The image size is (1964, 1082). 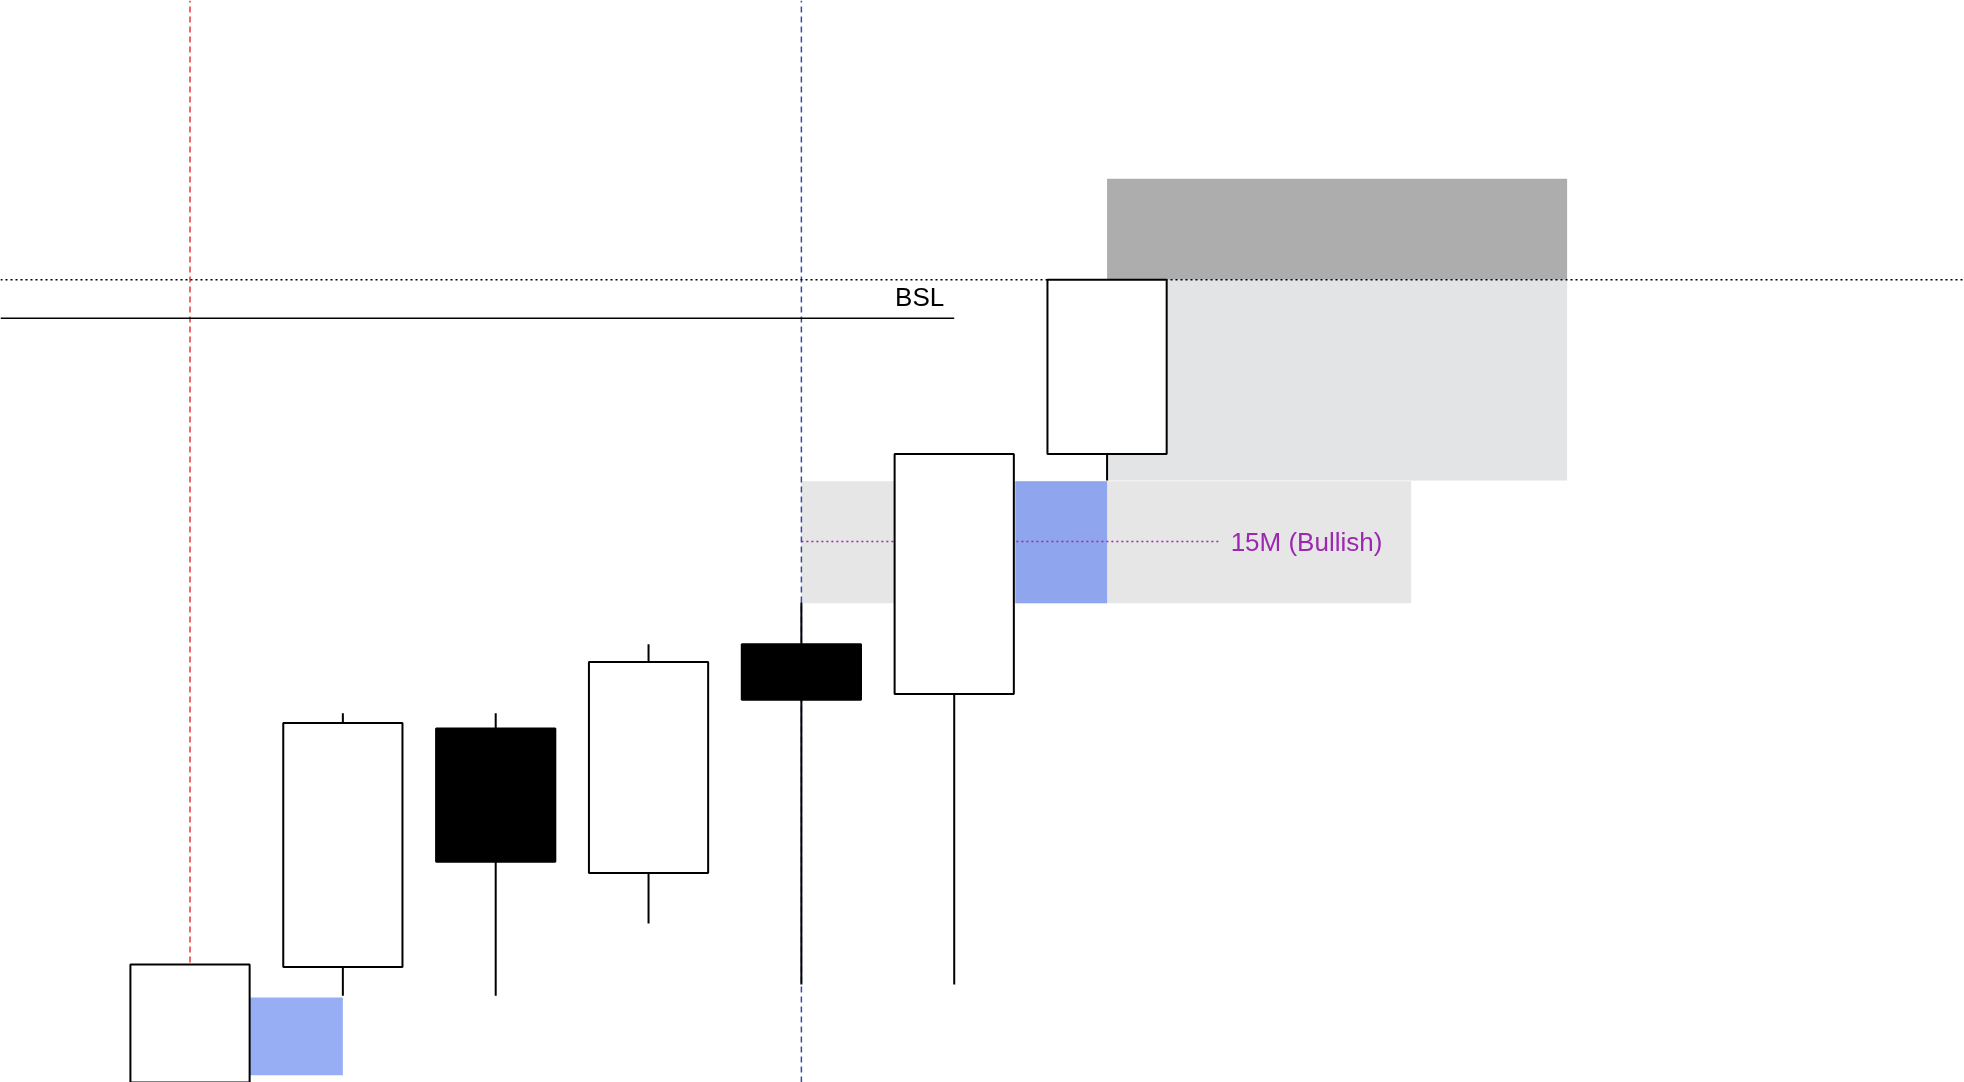 I want to click on ref-line-label: BSL, so click(x=920, y=297).